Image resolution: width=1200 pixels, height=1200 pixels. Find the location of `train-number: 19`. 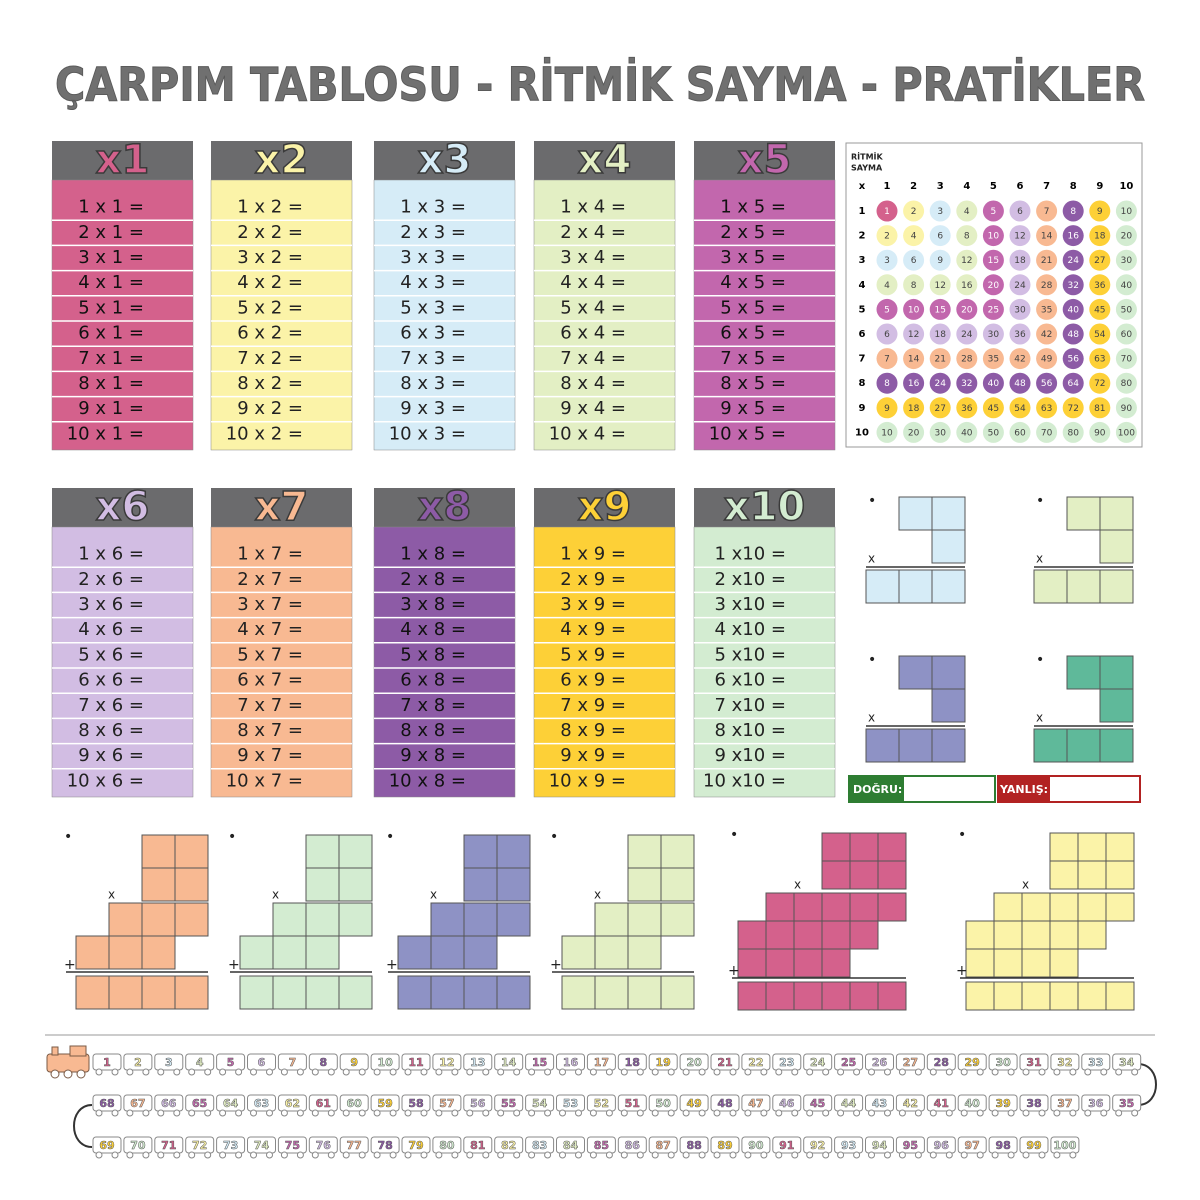

train-number: 19 is located at coordinates (663, 1062).